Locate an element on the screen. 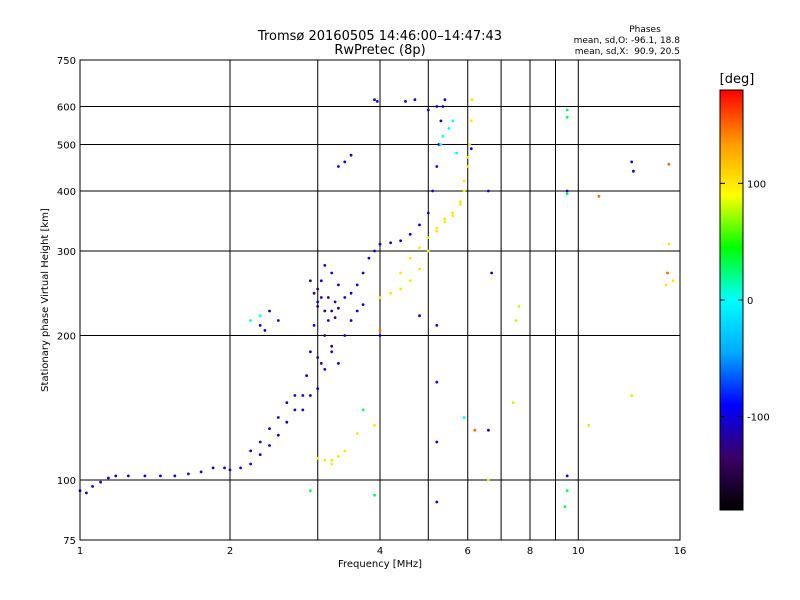  y-axis: 75 100 200 300 400 500 600 750 is located at coordinates (66, 301).